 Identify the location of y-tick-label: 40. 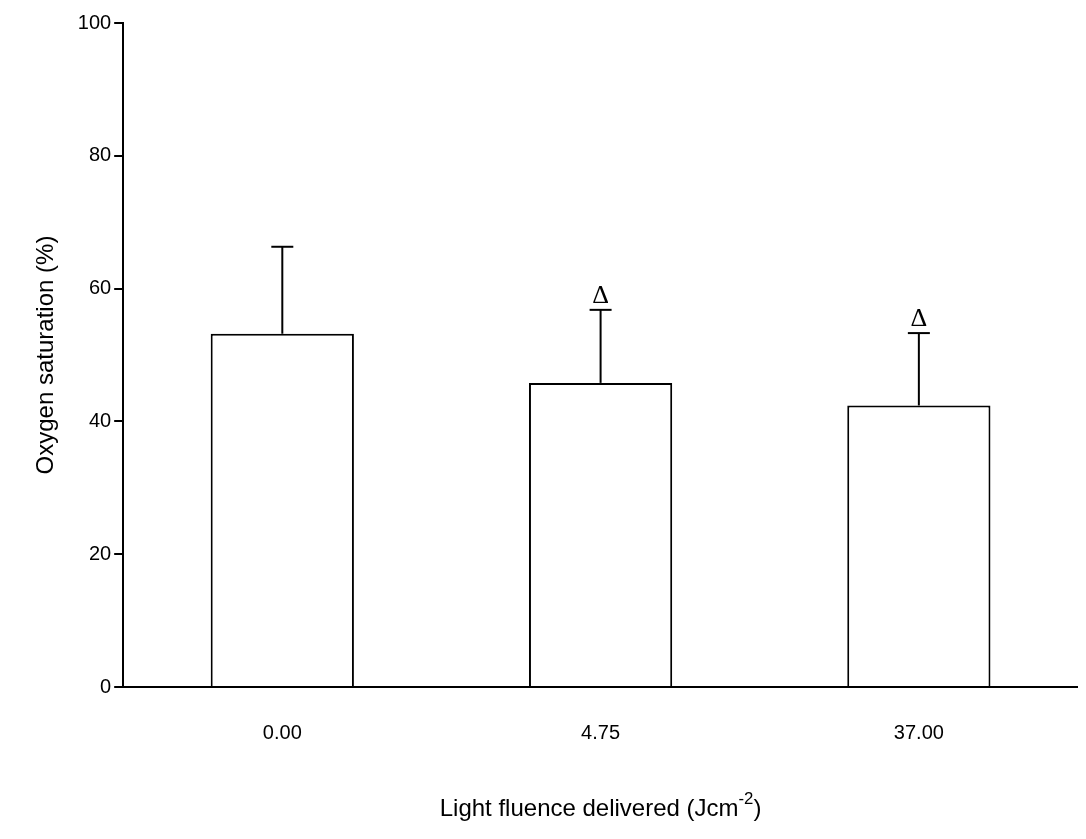
(100, 419).